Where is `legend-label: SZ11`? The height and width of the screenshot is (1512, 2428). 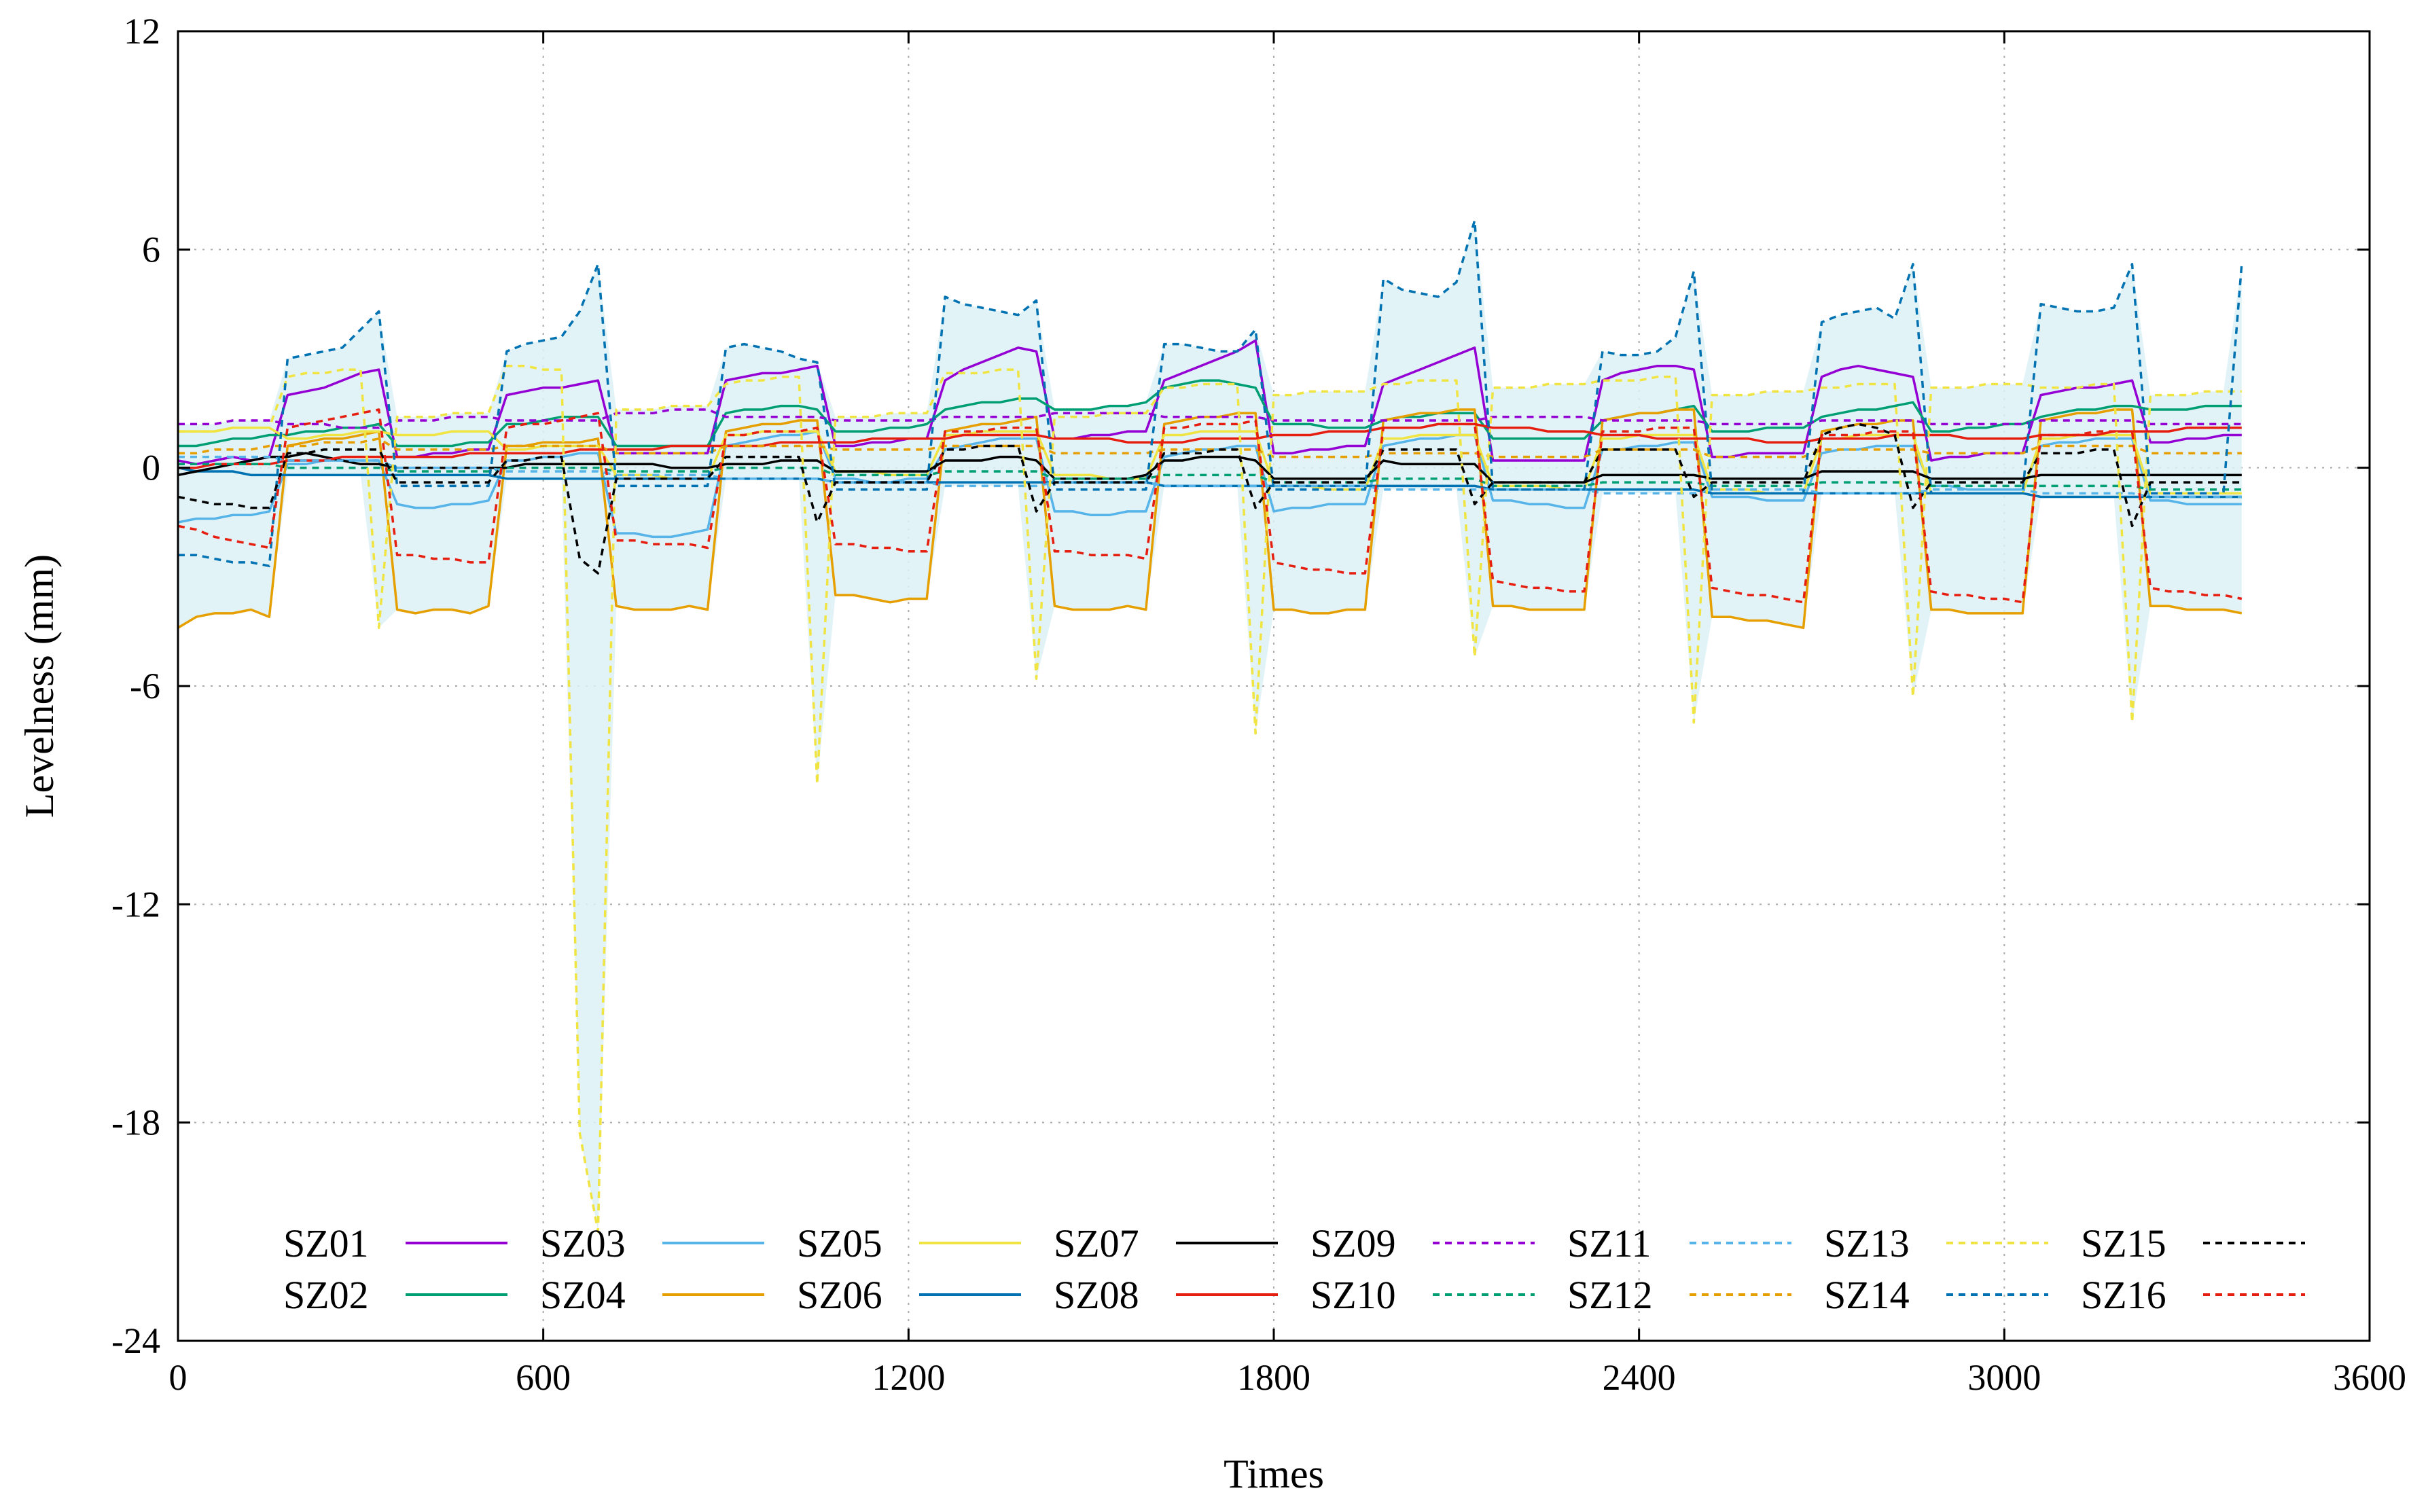
legend-label: SZ11 is located at coordinates (1609, 1243).